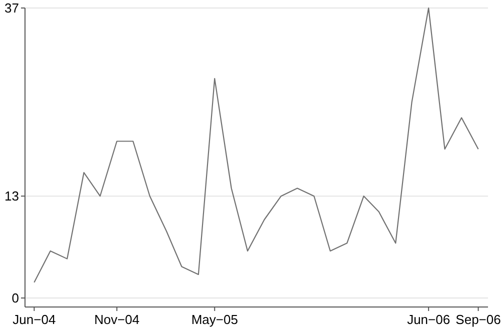  I want to click on y-tick-label: 13, so click(11, 196).